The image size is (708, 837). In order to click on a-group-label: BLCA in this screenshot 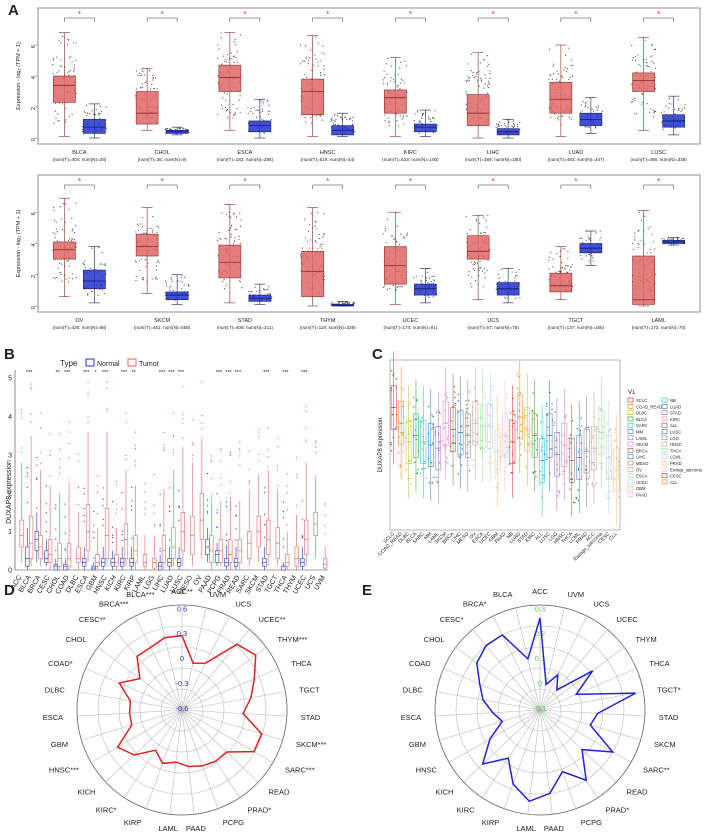, I will do `click(79, 153)`.